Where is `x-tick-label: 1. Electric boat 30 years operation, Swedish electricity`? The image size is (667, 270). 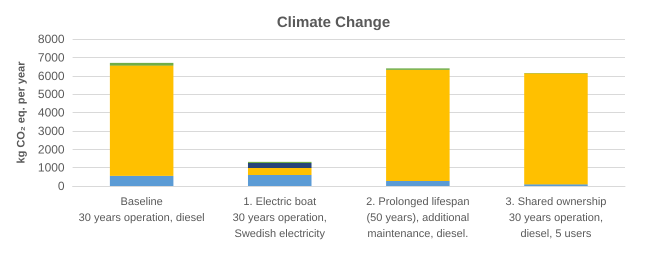 x-tick-label: 1. Electric boat 30 years operation, Swedish electricity is located at coordinates (279, 218).